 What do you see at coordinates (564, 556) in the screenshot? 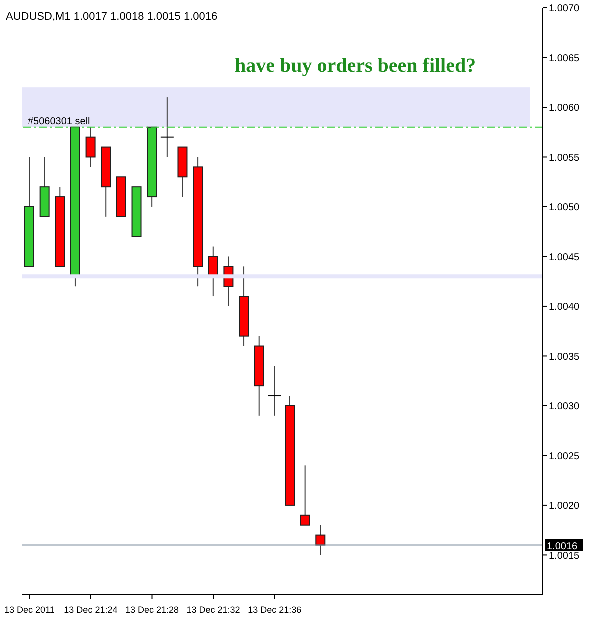
I see `y-tick-label: 1.0015` at bounding box center [564, 556].